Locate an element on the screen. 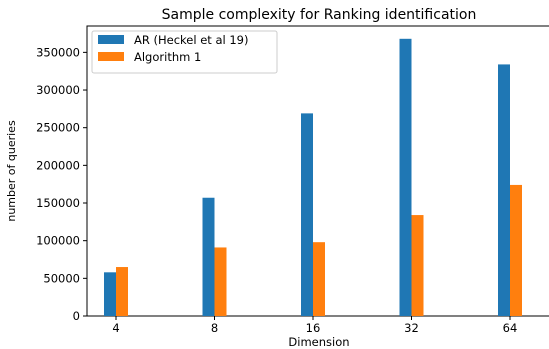 This screenshot has width=549, height=349. x-tick-label: 64 is located at coordinates (510, 328).